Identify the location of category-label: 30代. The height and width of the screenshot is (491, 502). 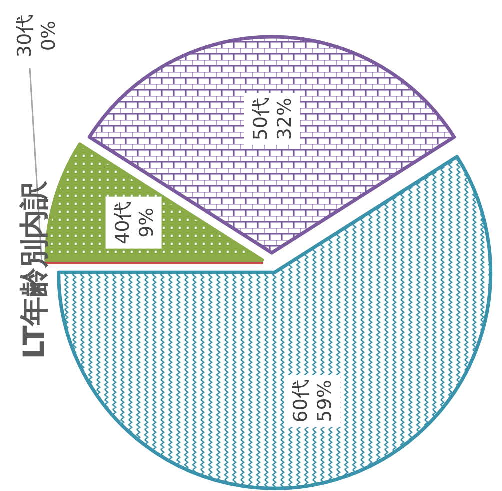
(25, 36).